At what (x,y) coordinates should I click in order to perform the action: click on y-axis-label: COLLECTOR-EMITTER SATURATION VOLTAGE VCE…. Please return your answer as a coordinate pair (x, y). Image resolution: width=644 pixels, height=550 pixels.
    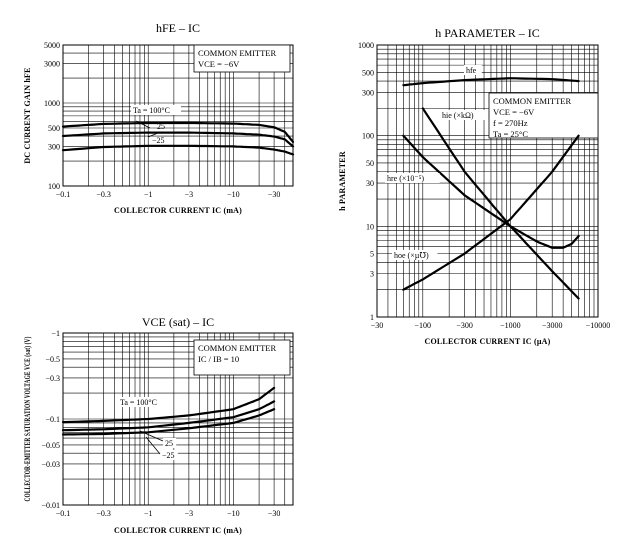
    Looking at the image, I should click on (27, 418).